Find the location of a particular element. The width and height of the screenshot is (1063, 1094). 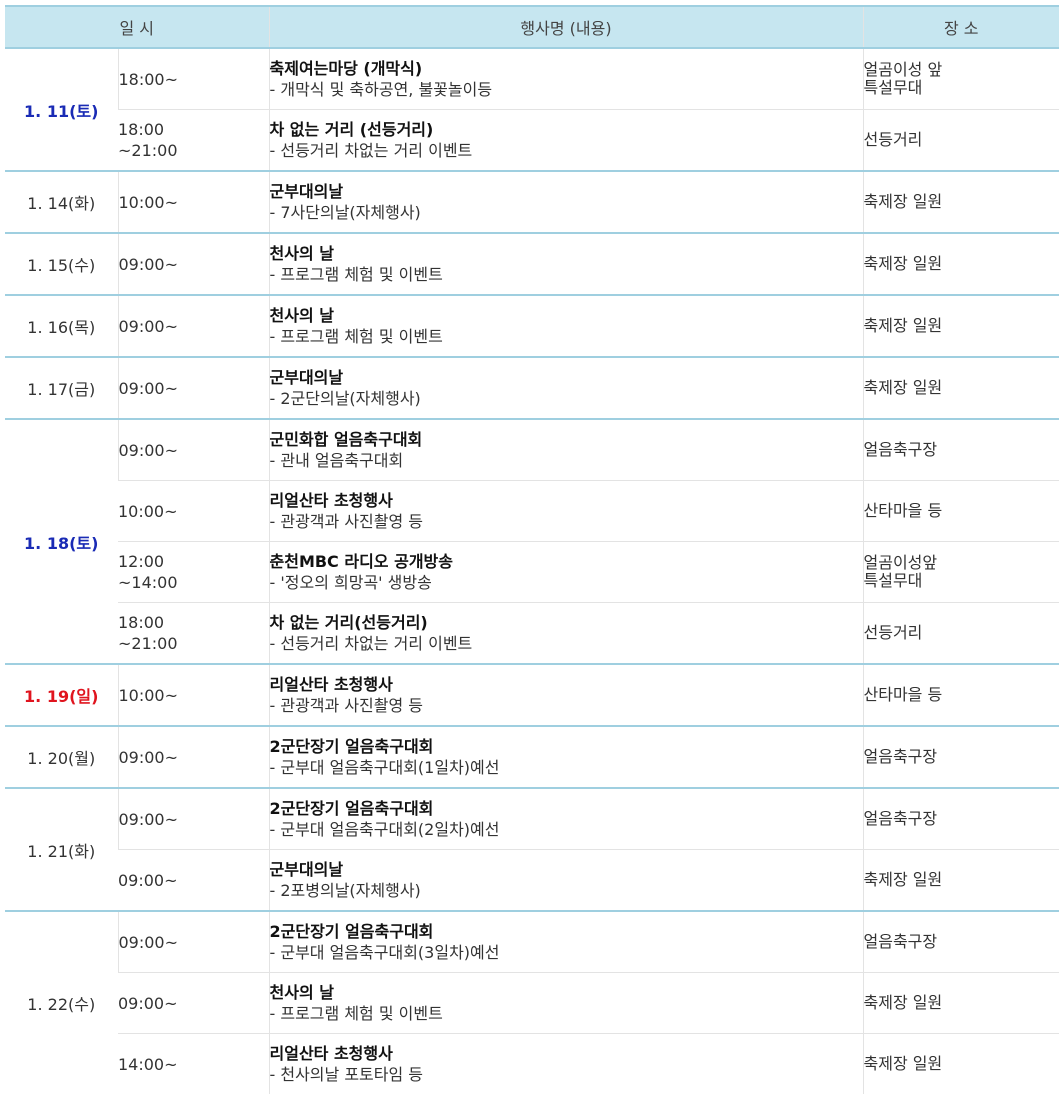

table-row: 1. 17(금)09:00~군부대의날- 2군단의날(자체행사)축제장 일원 is located at coordinates (532, 388).